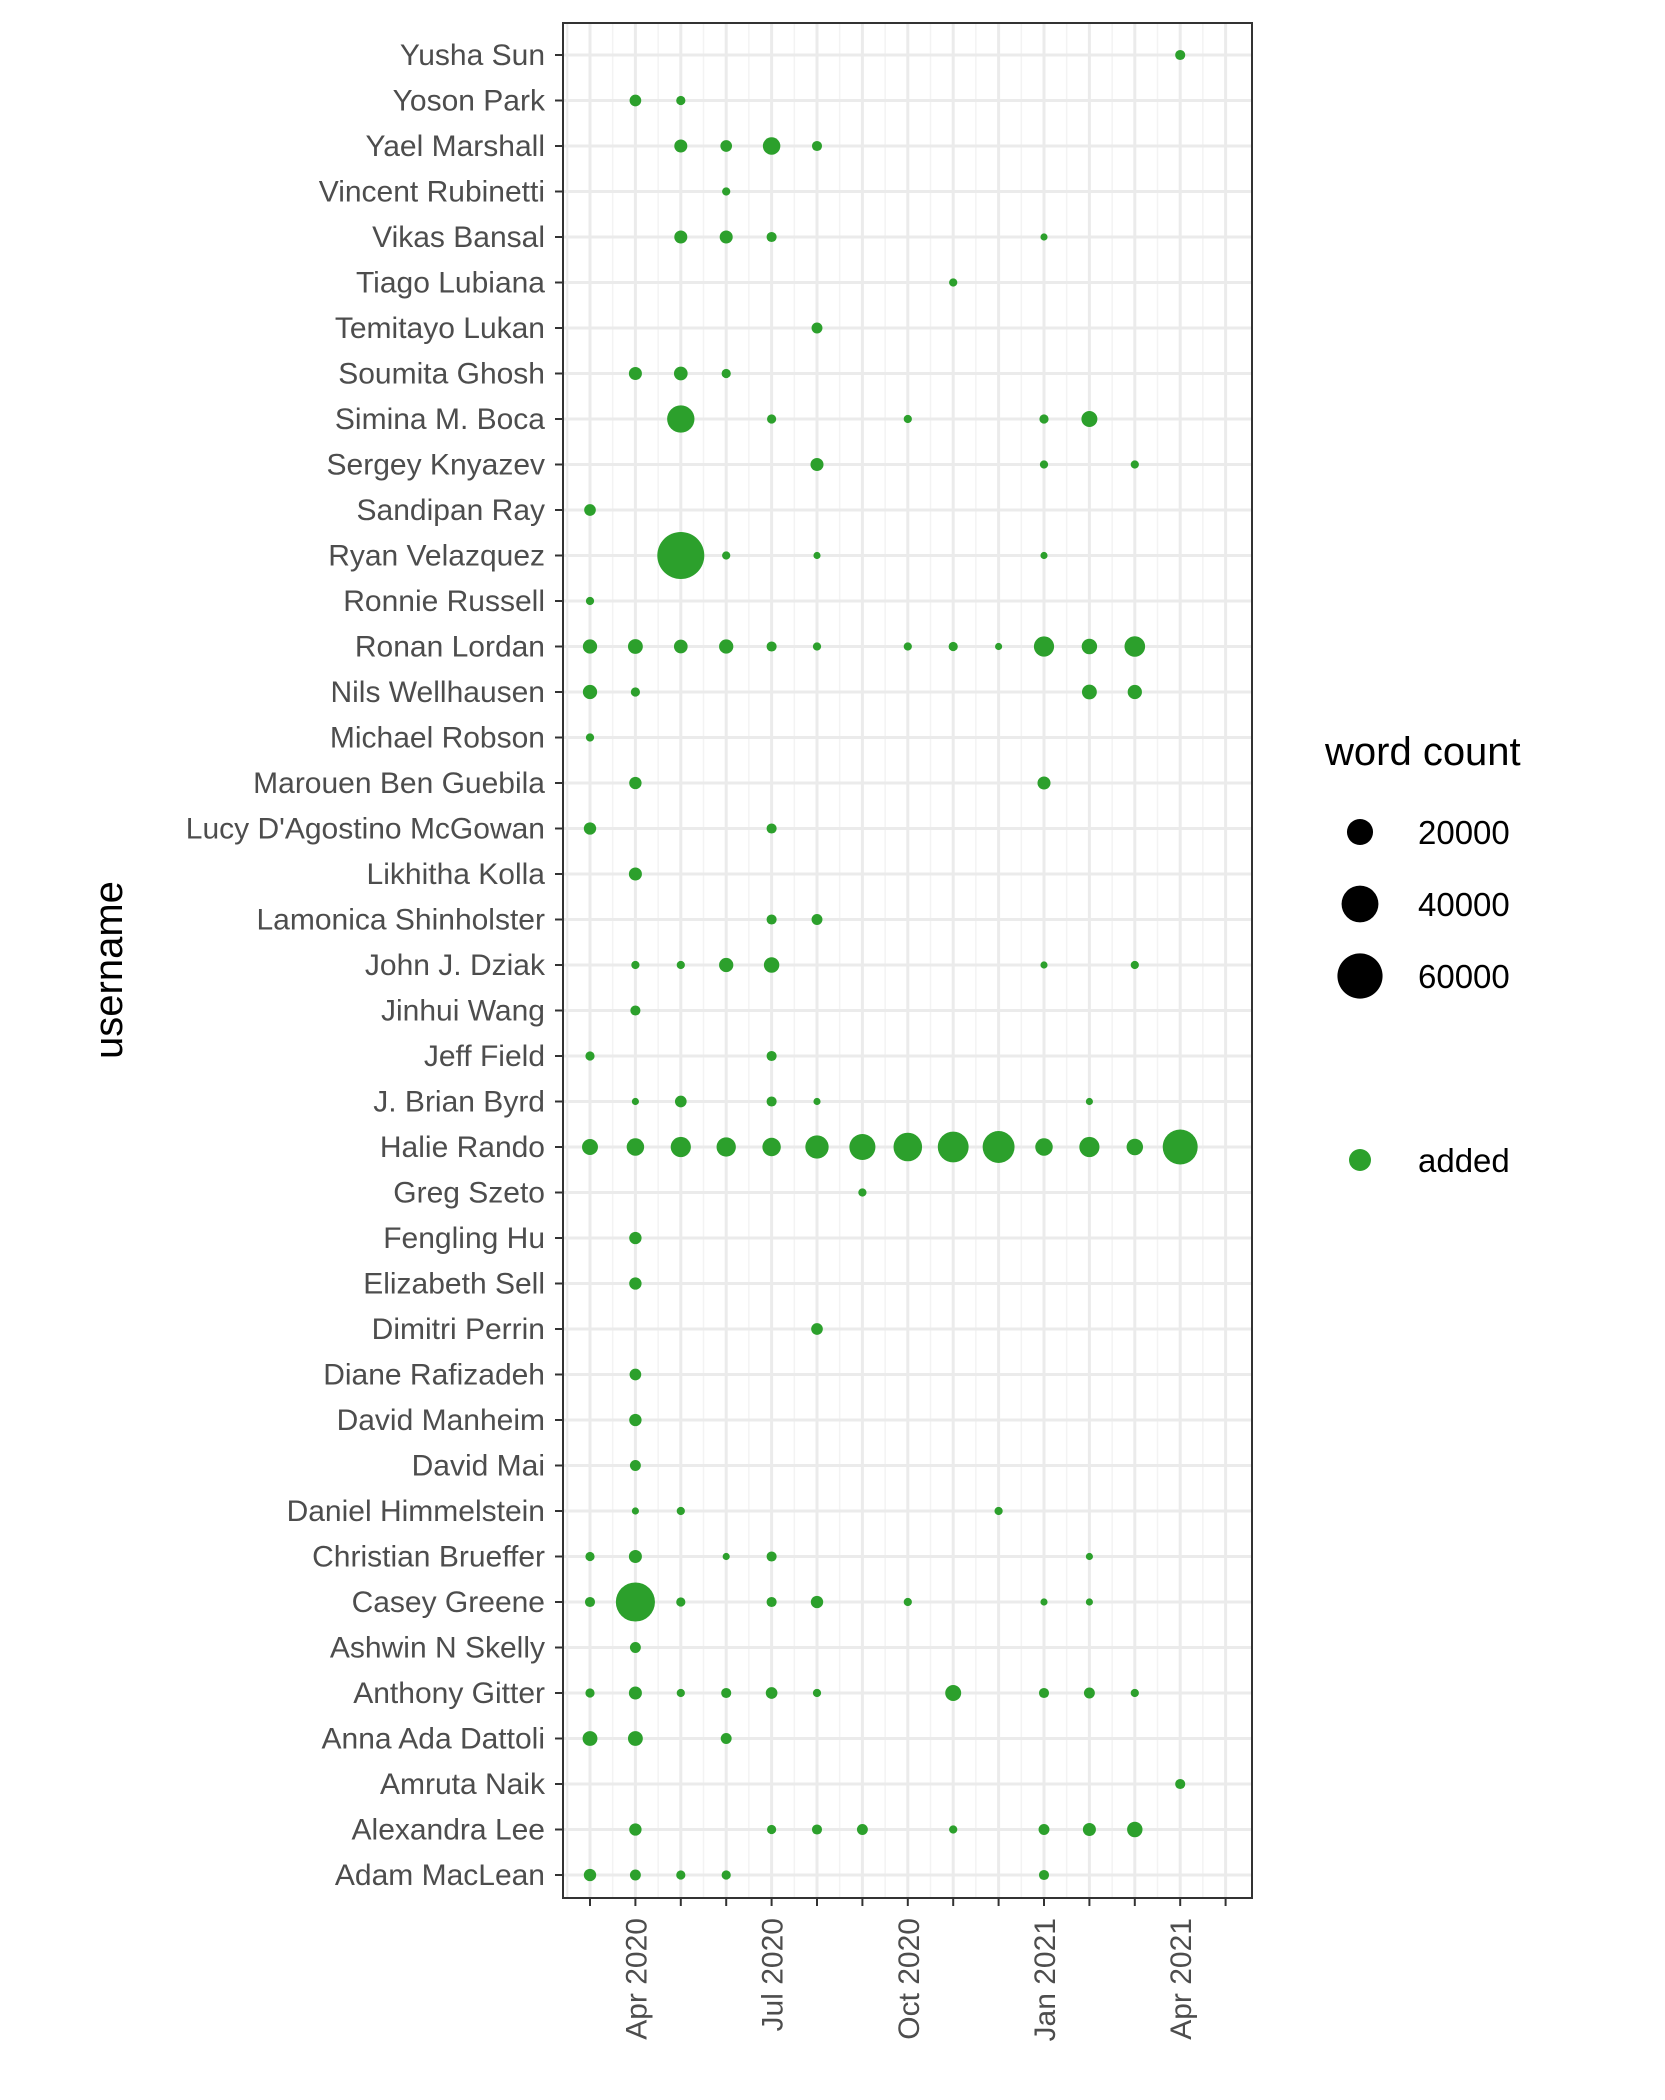  What do you see at coordinates (773, 1974) in the screenshot?
I see `x-tick-label: Jul 2020` at bounding box center [773, 1974].